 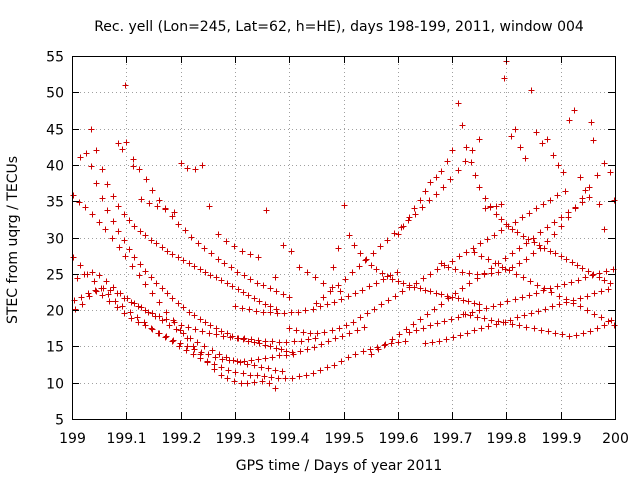 What do you see at coordinates (72, 439) in the screenshot?
I see `x-tick-label: 199` at bounding box center [72, 439].